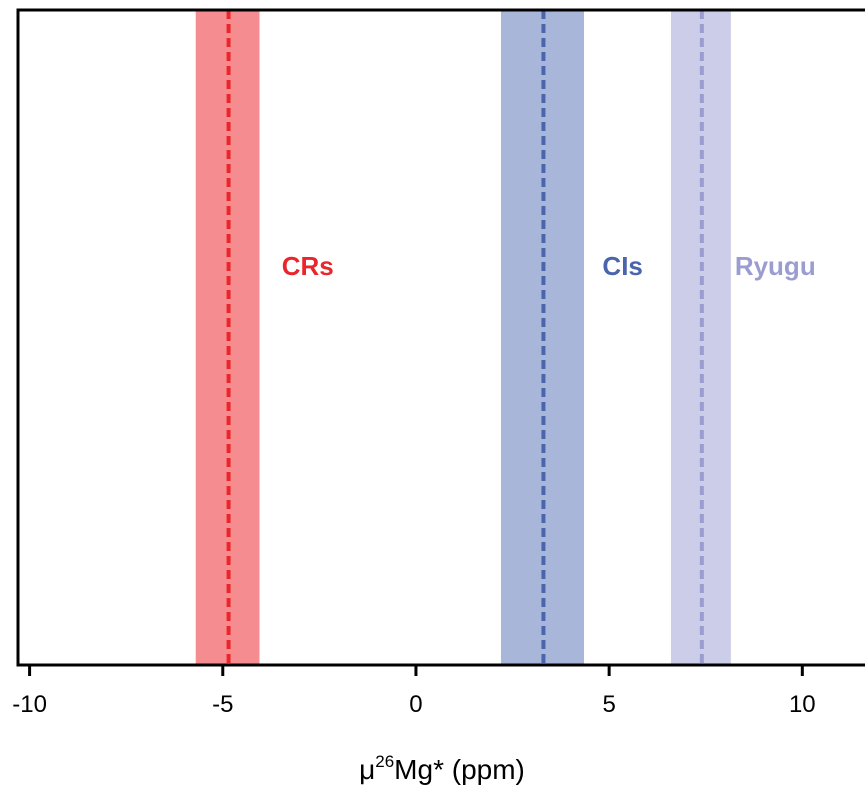  I want to click on x-axis-label: μ26Mg* (ppm), so click(442, 768).